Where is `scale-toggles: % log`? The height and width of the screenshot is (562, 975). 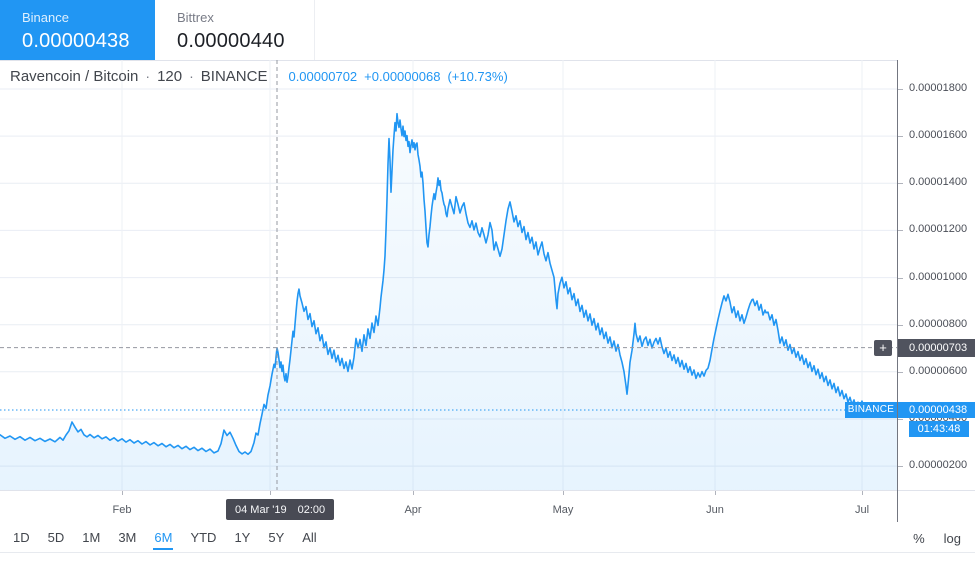 scale-toggles: % log is located at coordinates (944, 537).